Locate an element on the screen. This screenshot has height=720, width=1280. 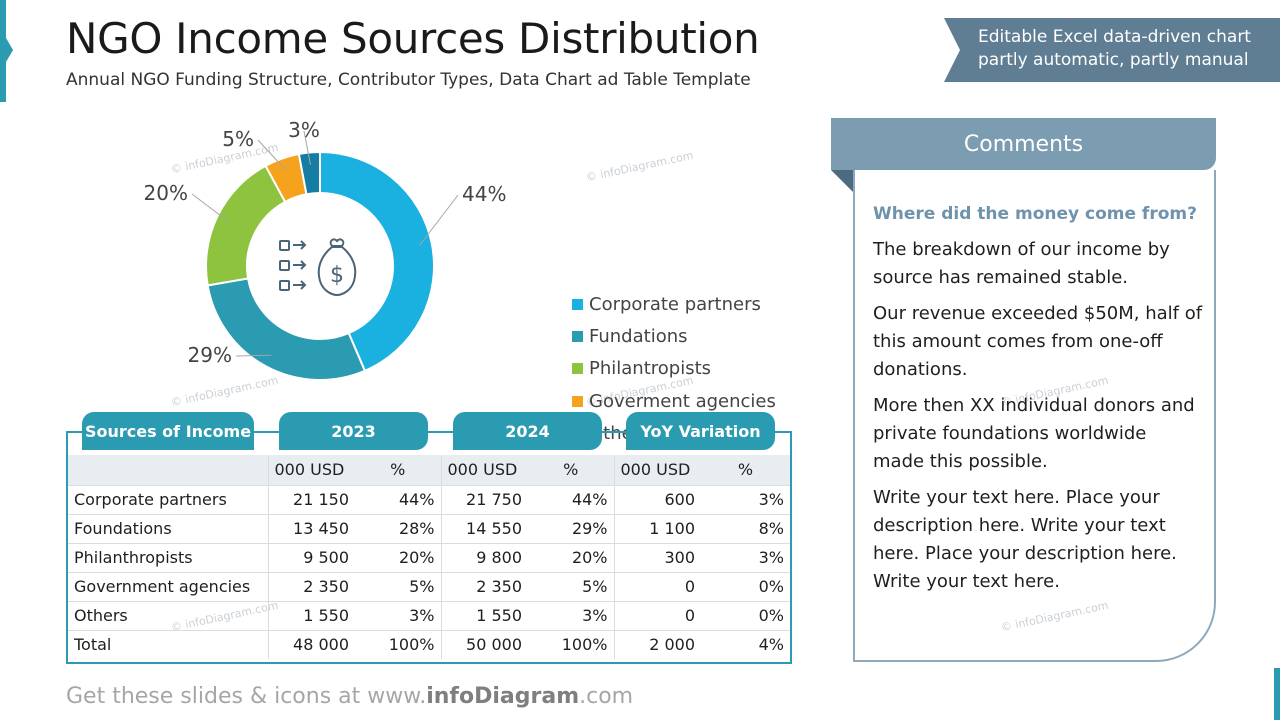
table-cell: 20% is located at coordinates (398, 557).